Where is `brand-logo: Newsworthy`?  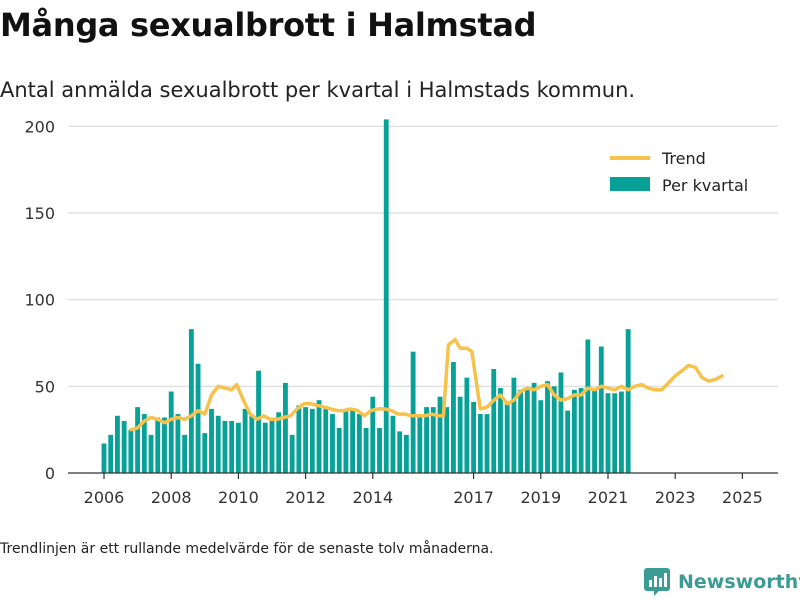 brand-logo: Newsworthy is located at coordinates (722, 582).